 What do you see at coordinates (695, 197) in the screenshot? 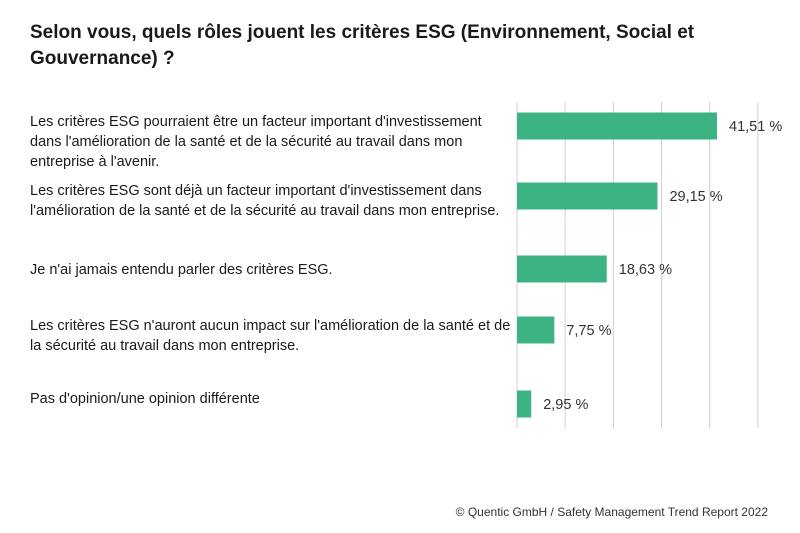
I see `data-label: 29,15 %` at bounding box center [695, 197].